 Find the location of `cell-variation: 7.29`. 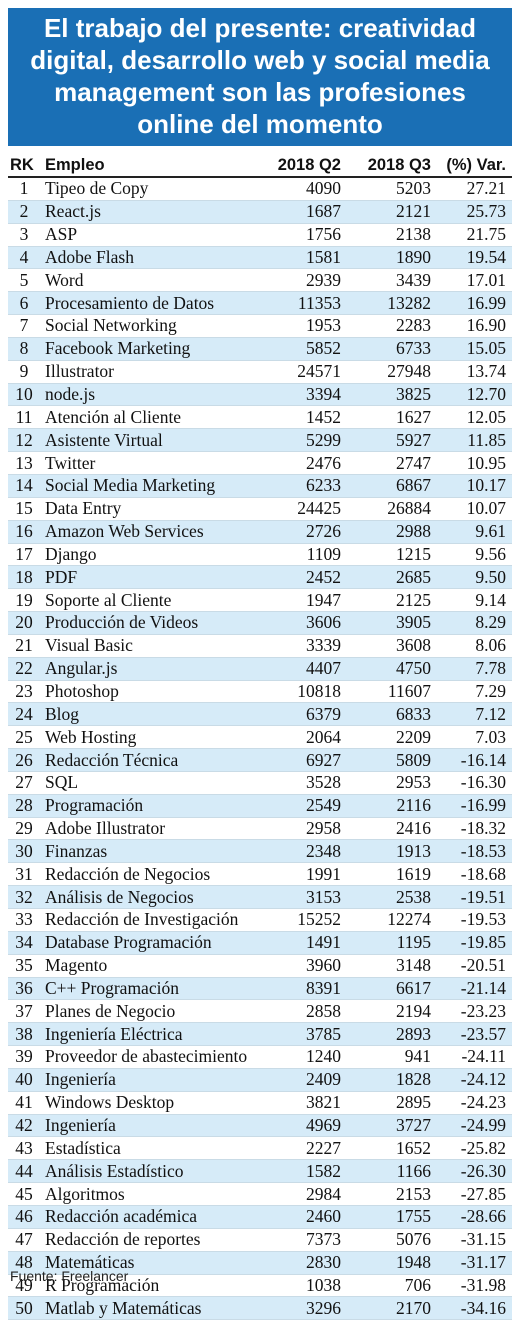

cell-variation: 7.29 is located at coordinates (475, 692).